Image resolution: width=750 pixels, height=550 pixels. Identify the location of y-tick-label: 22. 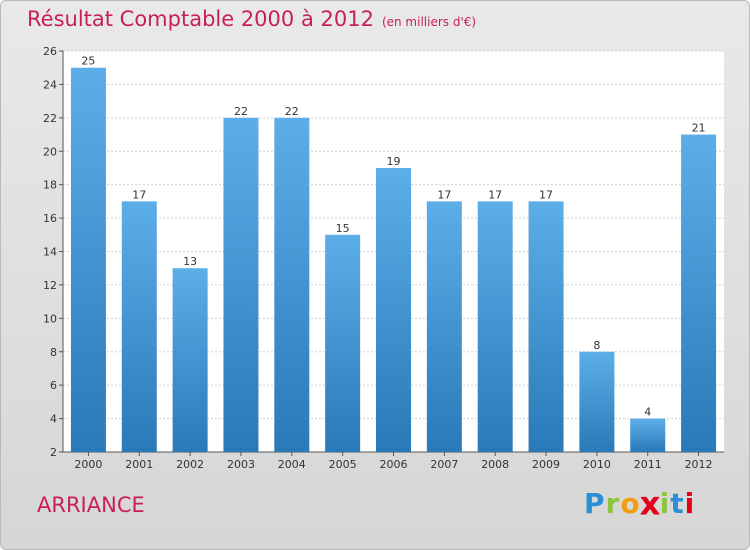
(50, 118).